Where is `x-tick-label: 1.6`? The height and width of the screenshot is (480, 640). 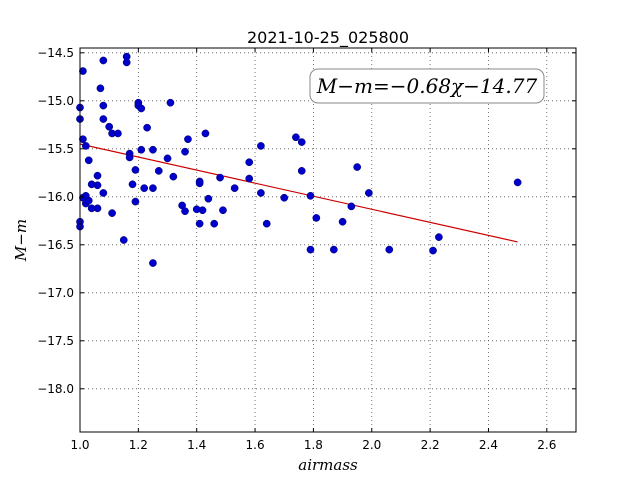 x-tick-label: 1.6 is located at coordinates (255, 445).